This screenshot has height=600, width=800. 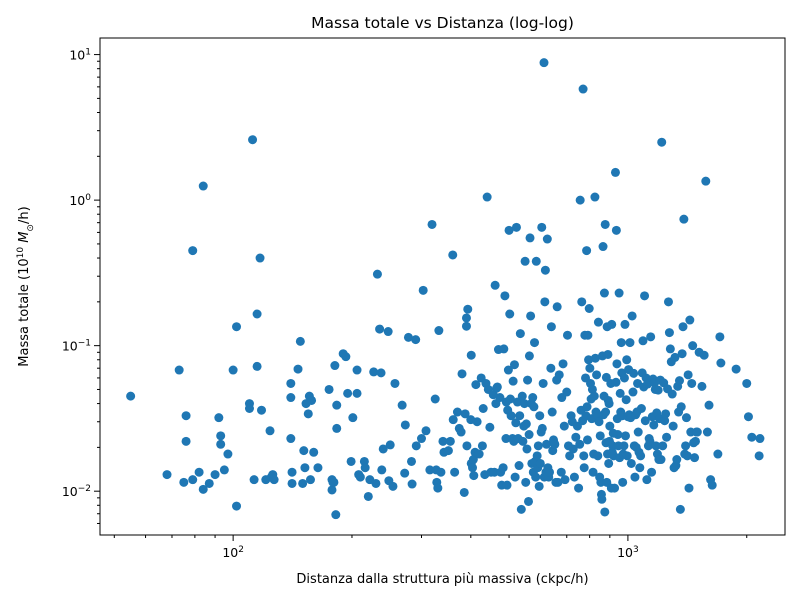 I want to click on y-axis-label-exp: 10, so click(x=21, y=253).